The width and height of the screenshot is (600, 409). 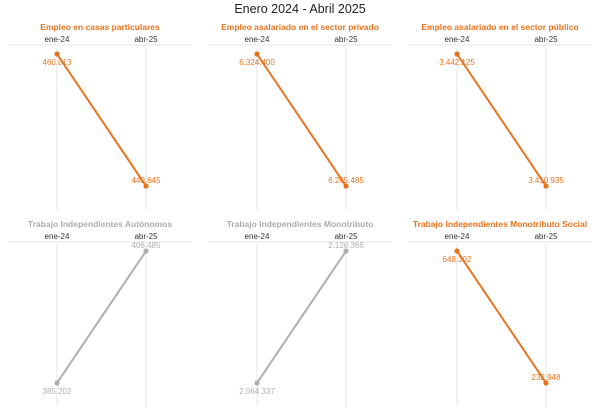 What do you see at coordinates (100, 224) in the screenshot?
I see `panel-title: Trabajo Independientes Autónomos` at bounding box center [100, 224].